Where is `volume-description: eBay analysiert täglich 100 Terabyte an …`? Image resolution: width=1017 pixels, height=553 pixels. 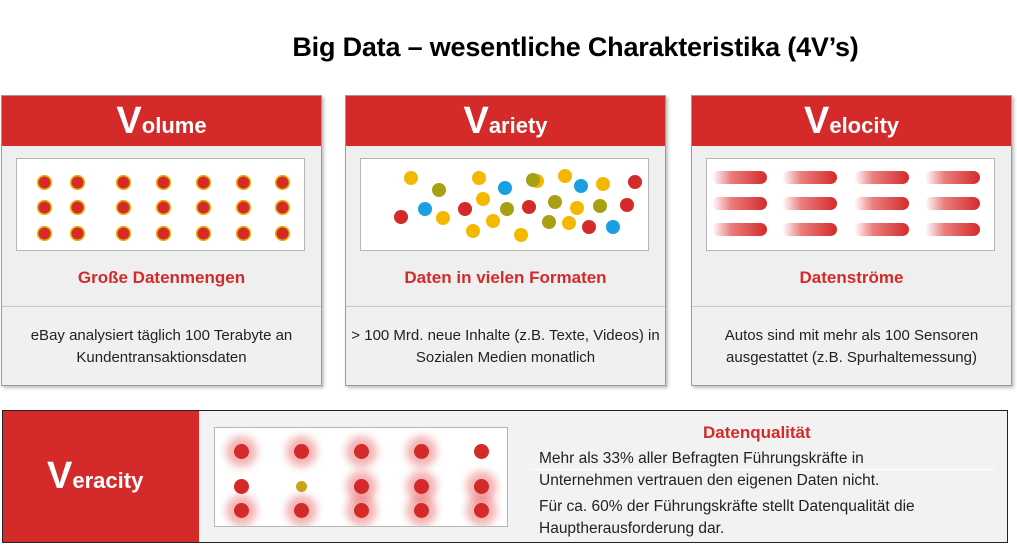 volume-description: eBay analysiert täglich 100 Terabyte an … is located at coordinates (161, 346).